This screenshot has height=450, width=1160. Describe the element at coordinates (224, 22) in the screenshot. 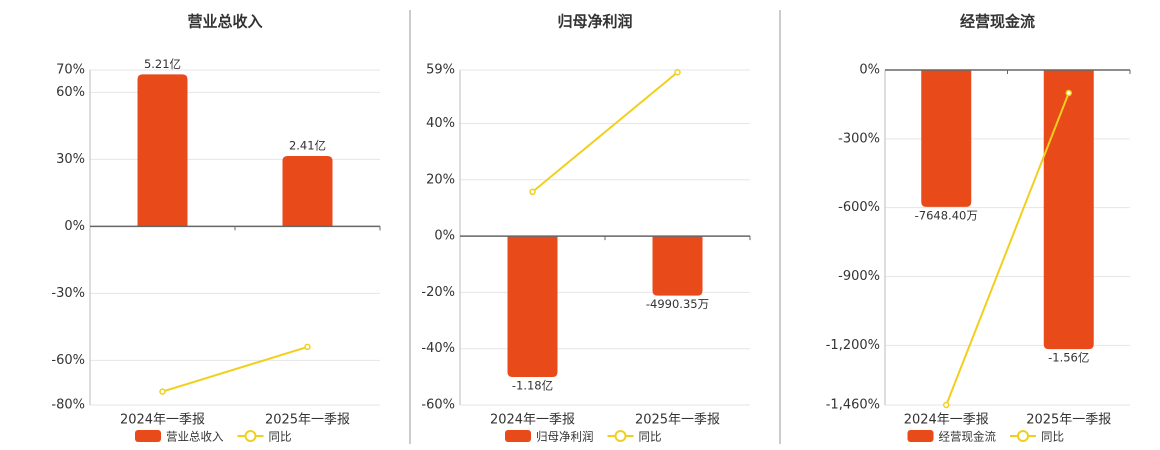

I see `chart-title: 营业总收入` at that location.